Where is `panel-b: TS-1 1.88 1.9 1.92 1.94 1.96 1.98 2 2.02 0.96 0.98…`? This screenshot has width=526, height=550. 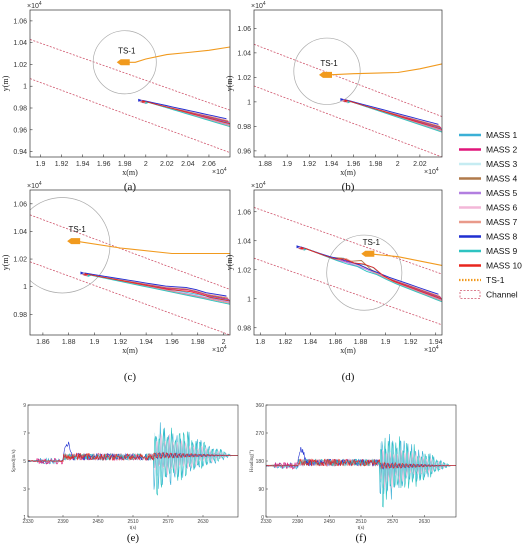
panel-b: TS-1 1.88 1.9 1.92 1.94 1.96 1.98 2 2.02 0.96 0.98… is located at coordinates (334, 97).